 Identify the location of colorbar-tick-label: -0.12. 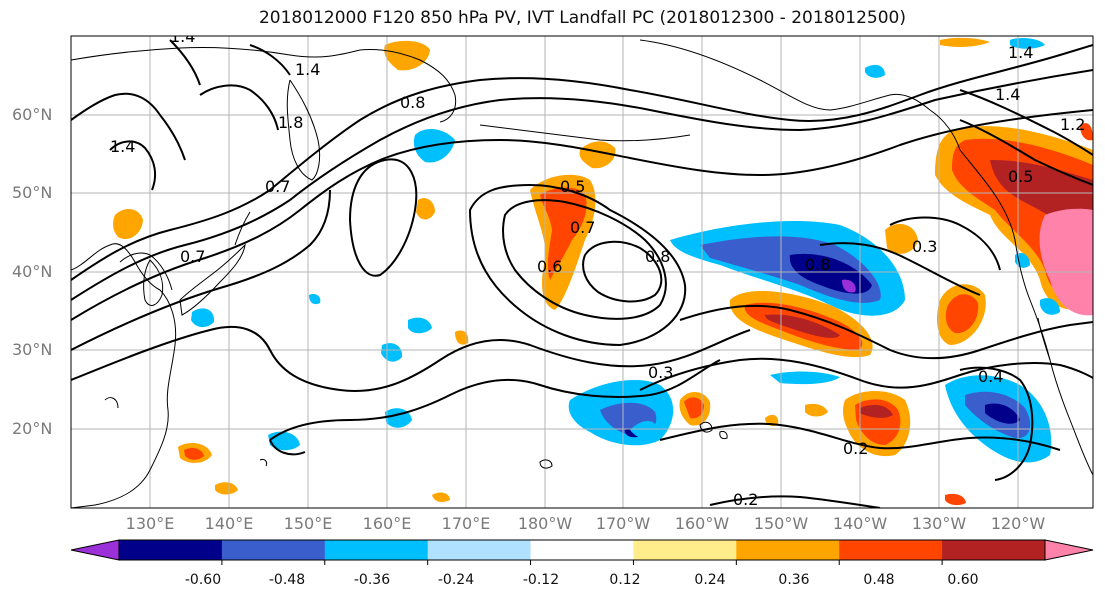
(541, 580).